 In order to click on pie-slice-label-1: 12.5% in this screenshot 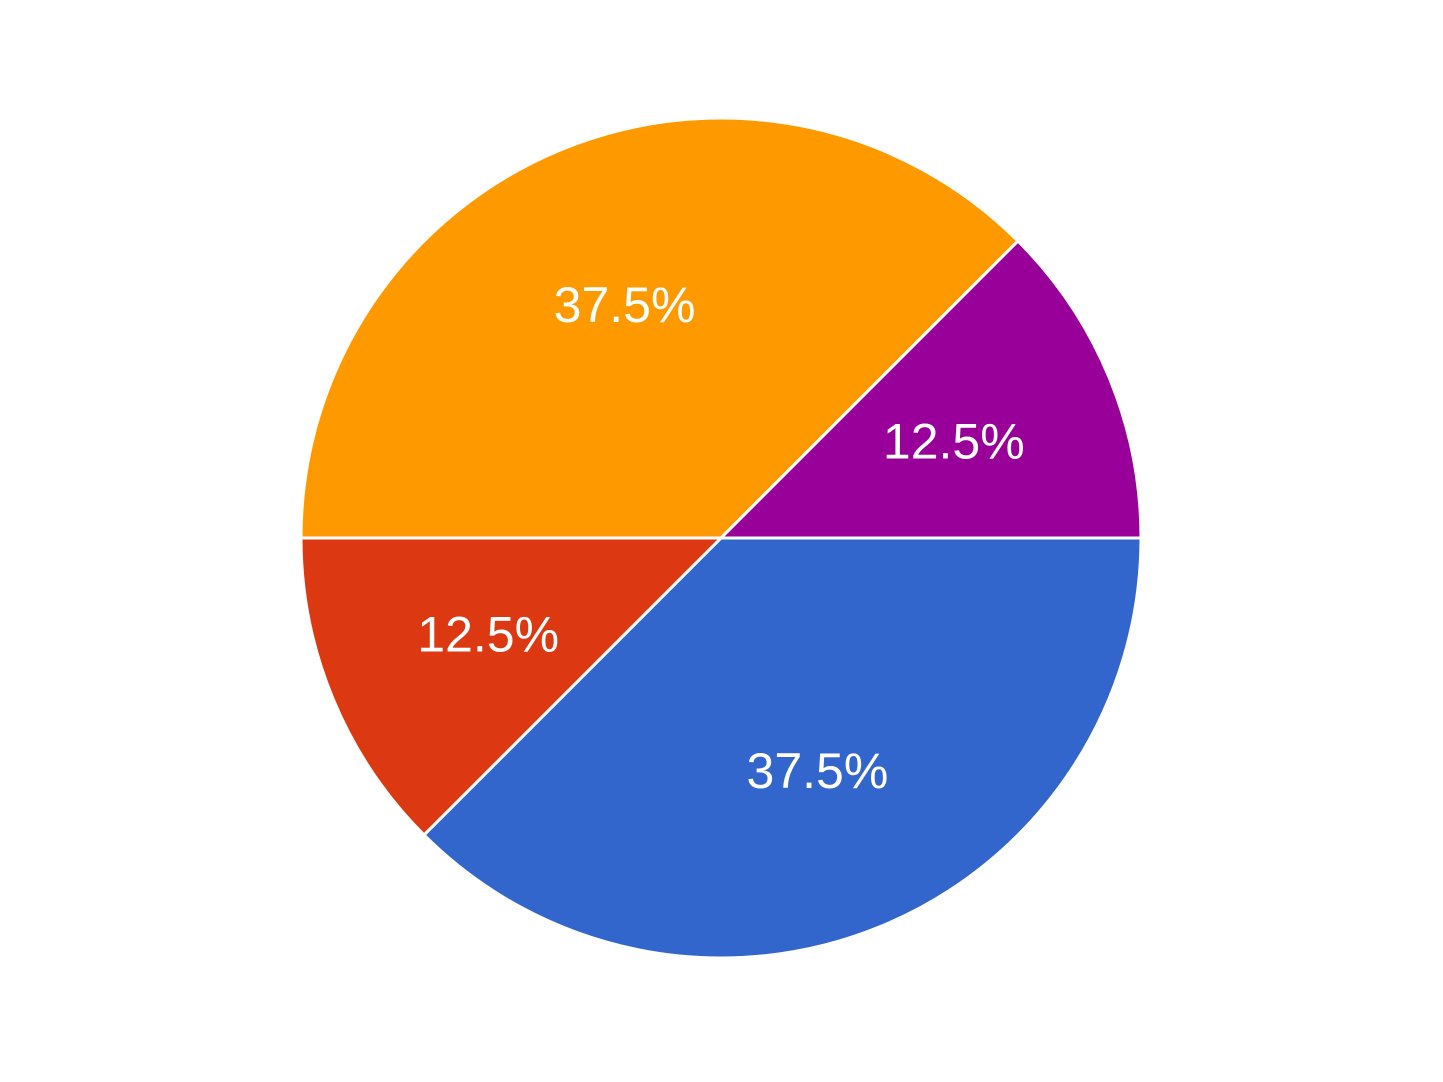, I will do `click(488, 634)`.